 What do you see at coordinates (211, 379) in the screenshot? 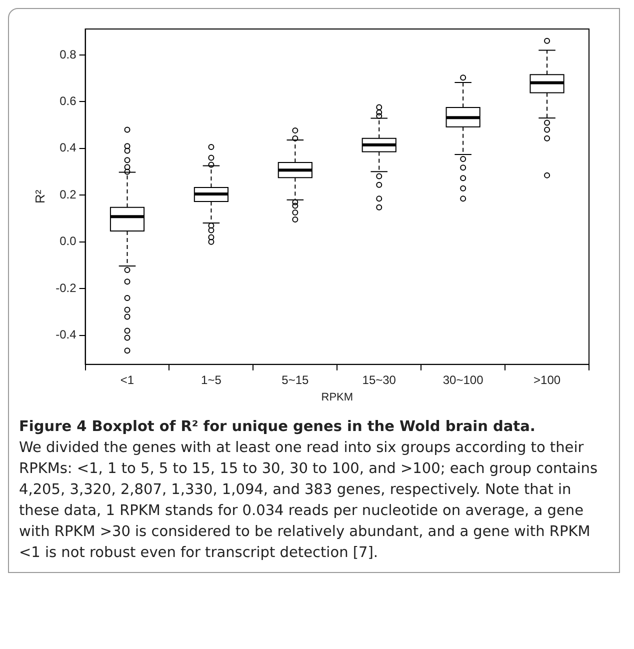
I see `x-tick-label: 1~5` at bounding box center [211, 379].